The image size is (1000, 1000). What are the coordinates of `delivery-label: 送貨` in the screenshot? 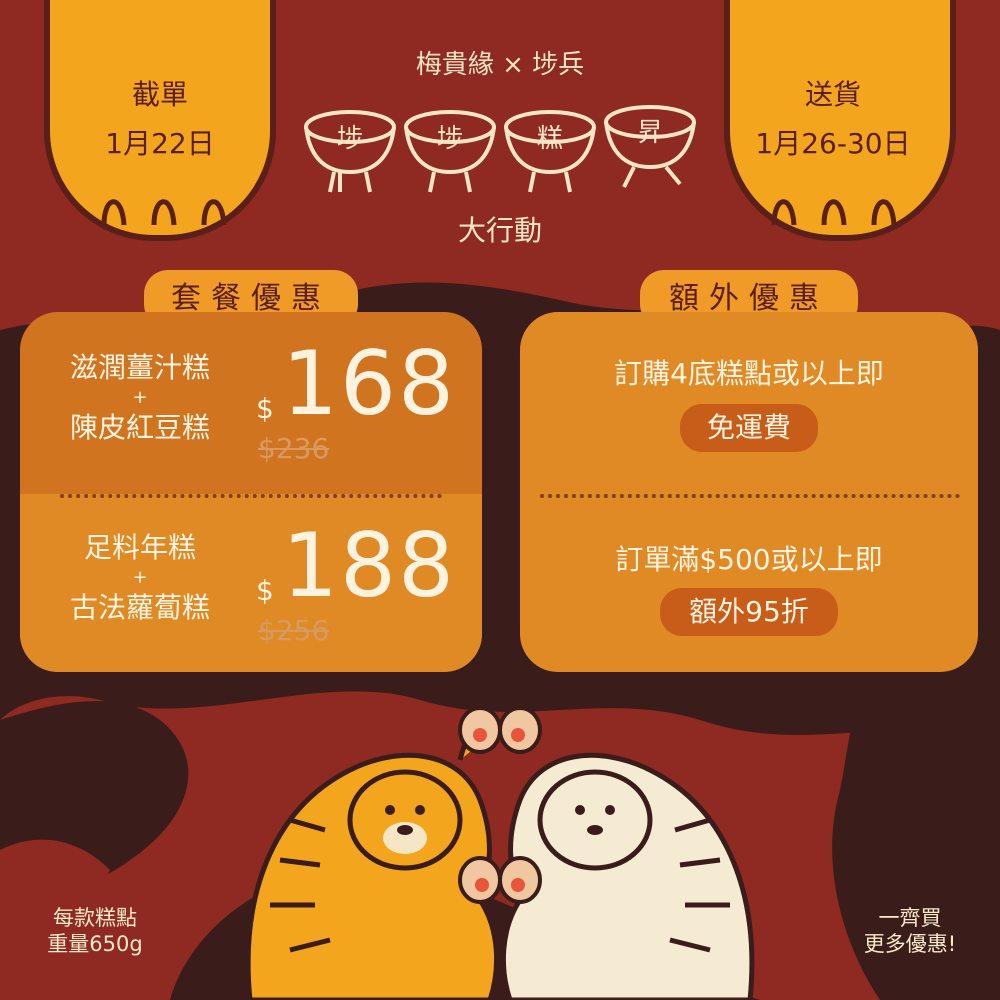 It's located at (832, 94).